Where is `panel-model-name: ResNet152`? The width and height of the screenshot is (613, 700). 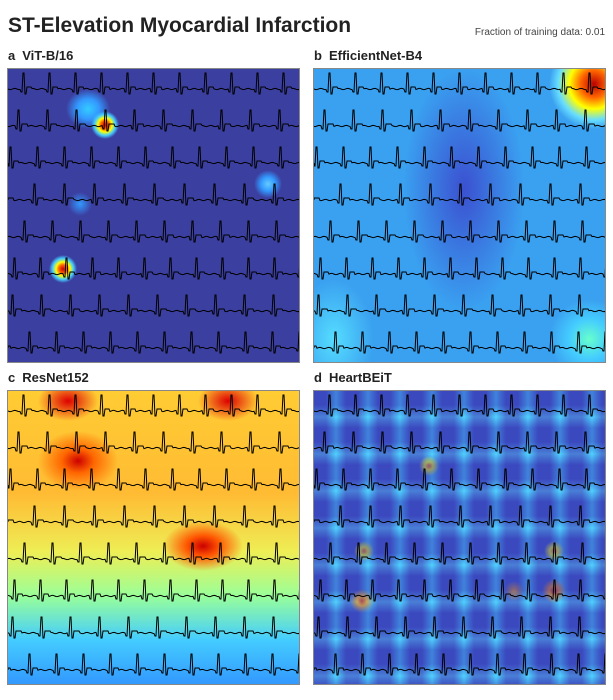
panel-model-name: ResNet152 is located at coordinates (55, 377).